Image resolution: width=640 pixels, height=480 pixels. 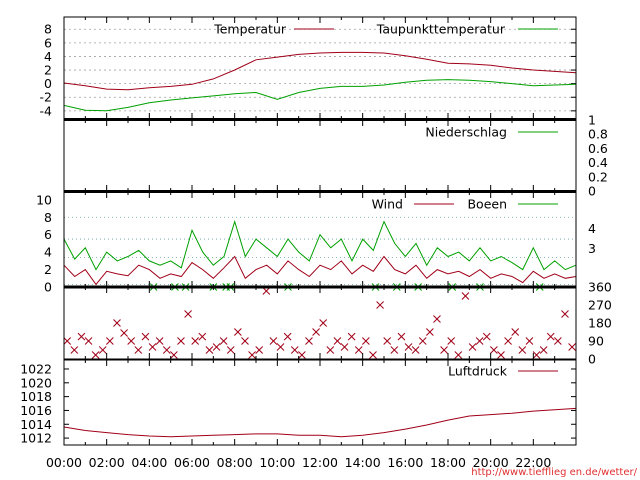 I want to click on y-tick-label: 1020, so click(x=36, y=382).